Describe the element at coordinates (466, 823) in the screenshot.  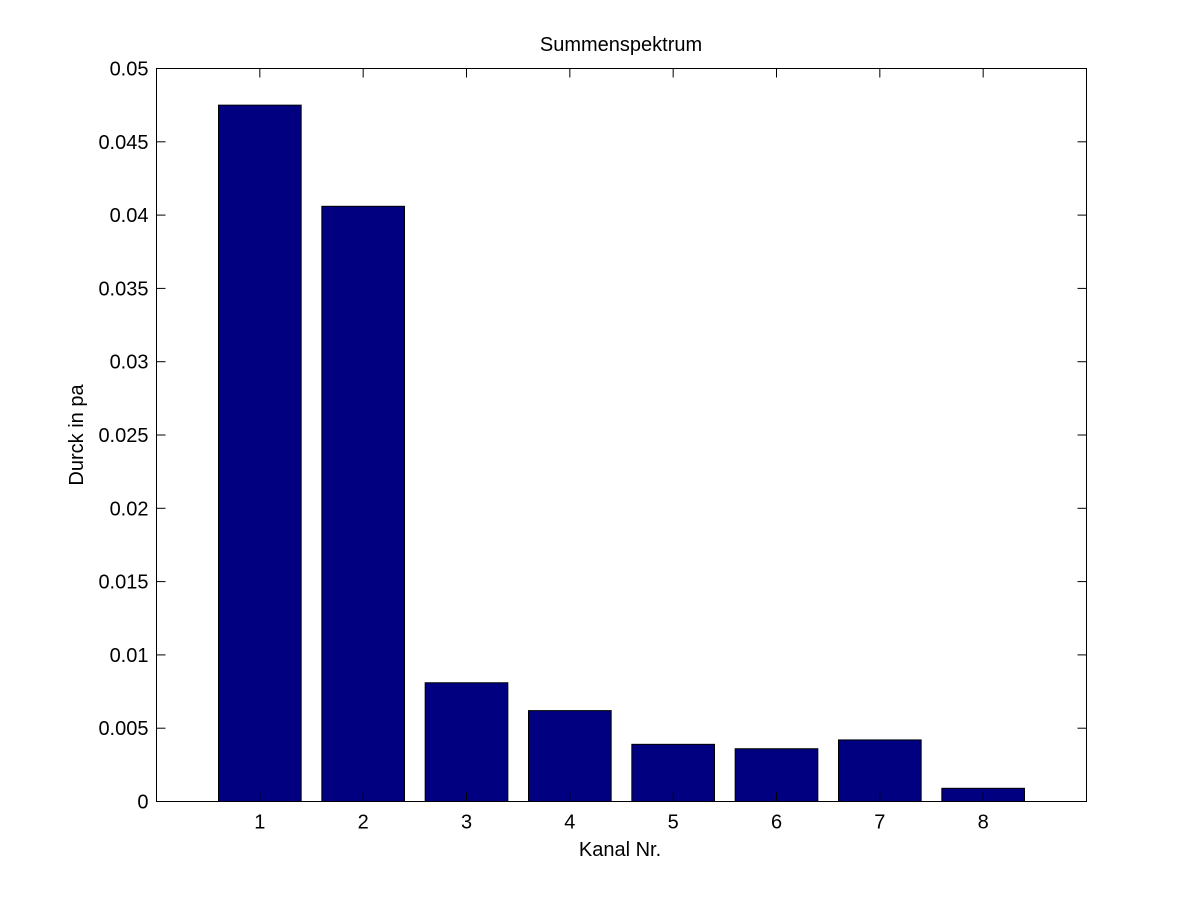
I see `x-tick-label: 3` at that location.